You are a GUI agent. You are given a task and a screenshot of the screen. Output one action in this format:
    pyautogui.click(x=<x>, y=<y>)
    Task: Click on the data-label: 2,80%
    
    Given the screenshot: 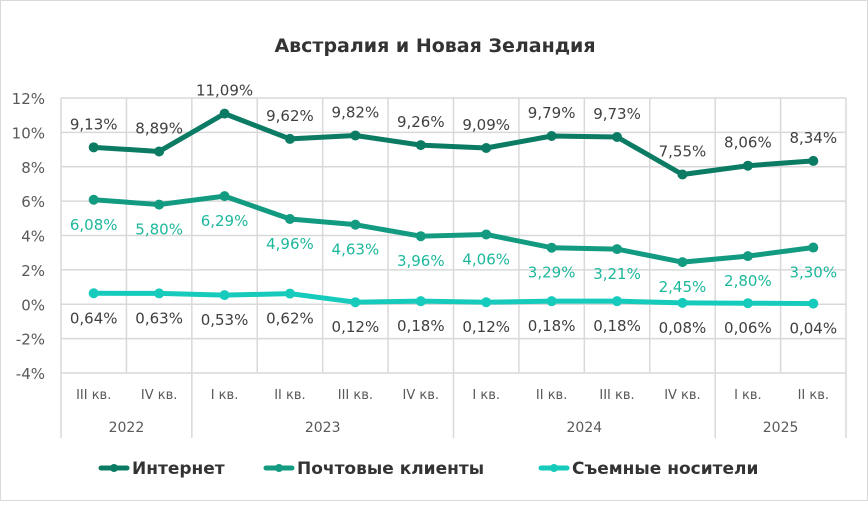 What is the action you would take?
    pyautogui.click(x=748, y=281)
    